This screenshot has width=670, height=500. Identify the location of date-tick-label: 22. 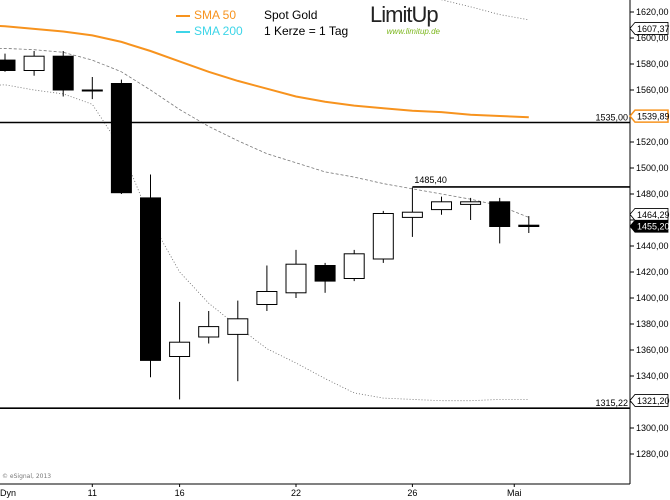
(296, 493).